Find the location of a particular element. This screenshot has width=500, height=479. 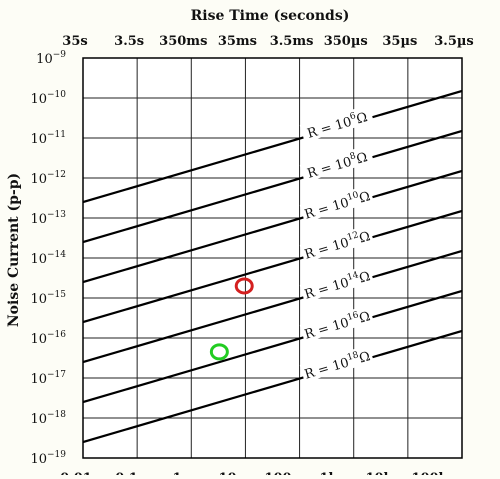

y-tick-label: 10−19 is located at coordinates (48, 458).